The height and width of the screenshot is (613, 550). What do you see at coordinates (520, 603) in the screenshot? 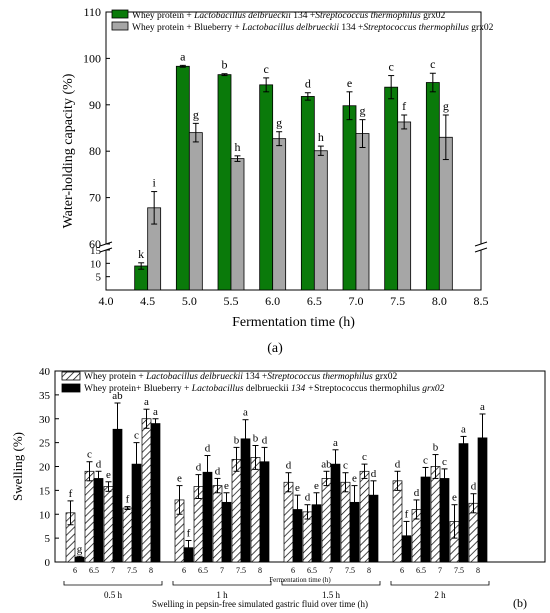
I see `panel-label: (b)` at bounding box center [520, 603].